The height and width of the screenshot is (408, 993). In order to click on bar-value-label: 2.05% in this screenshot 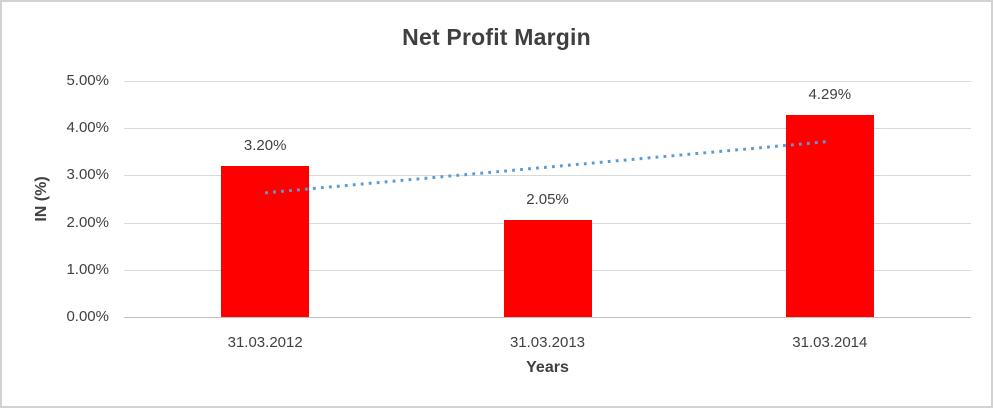, I will do `click(547, 200)`.